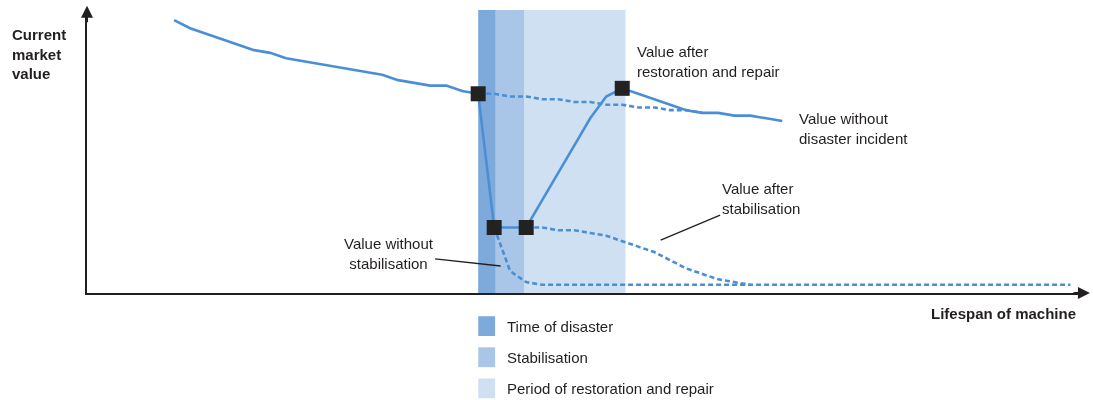  Describe the element at coordinates (547, 357) in the screenshot. I see `text: Stabilisation` at that location.